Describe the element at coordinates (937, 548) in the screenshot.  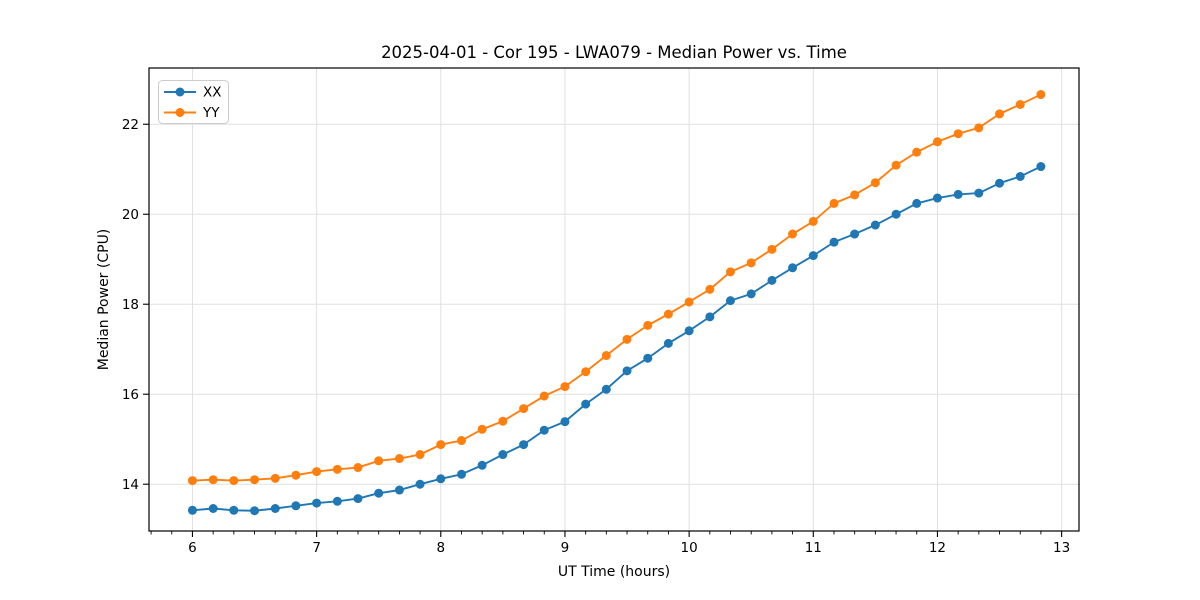
I see `x-tick-label: 12` at that location.